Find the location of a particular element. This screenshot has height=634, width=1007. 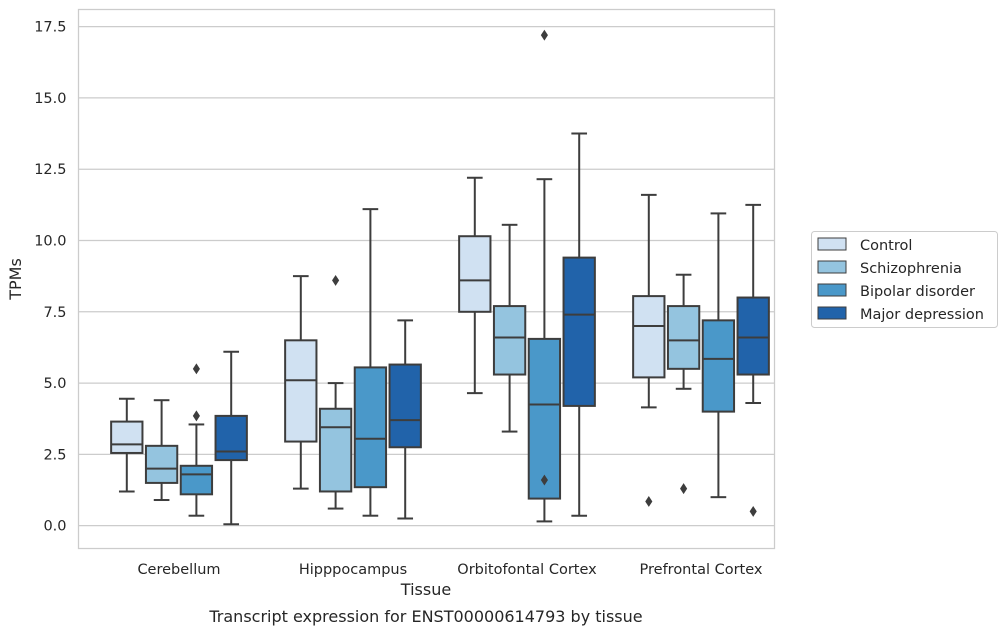

y-tick-label: 5.0 is located at coordinates (54, 384).